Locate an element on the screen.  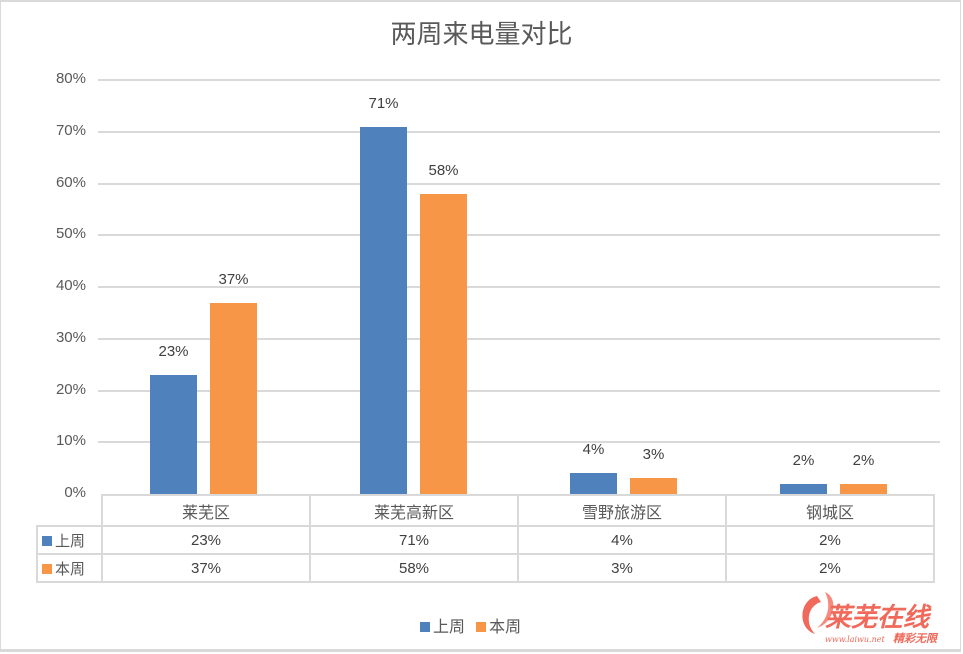
data-label: 37% is located at coordinates (233, 279).